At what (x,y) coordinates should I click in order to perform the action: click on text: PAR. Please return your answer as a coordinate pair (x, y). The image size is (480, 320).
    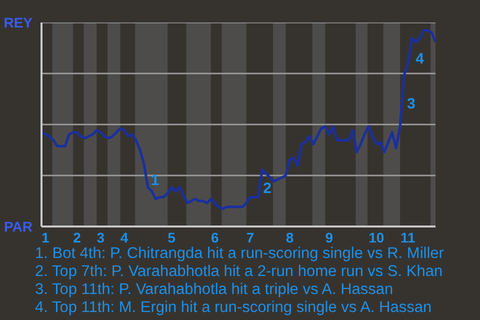
    Looking at the image, I should click on (18, 226).